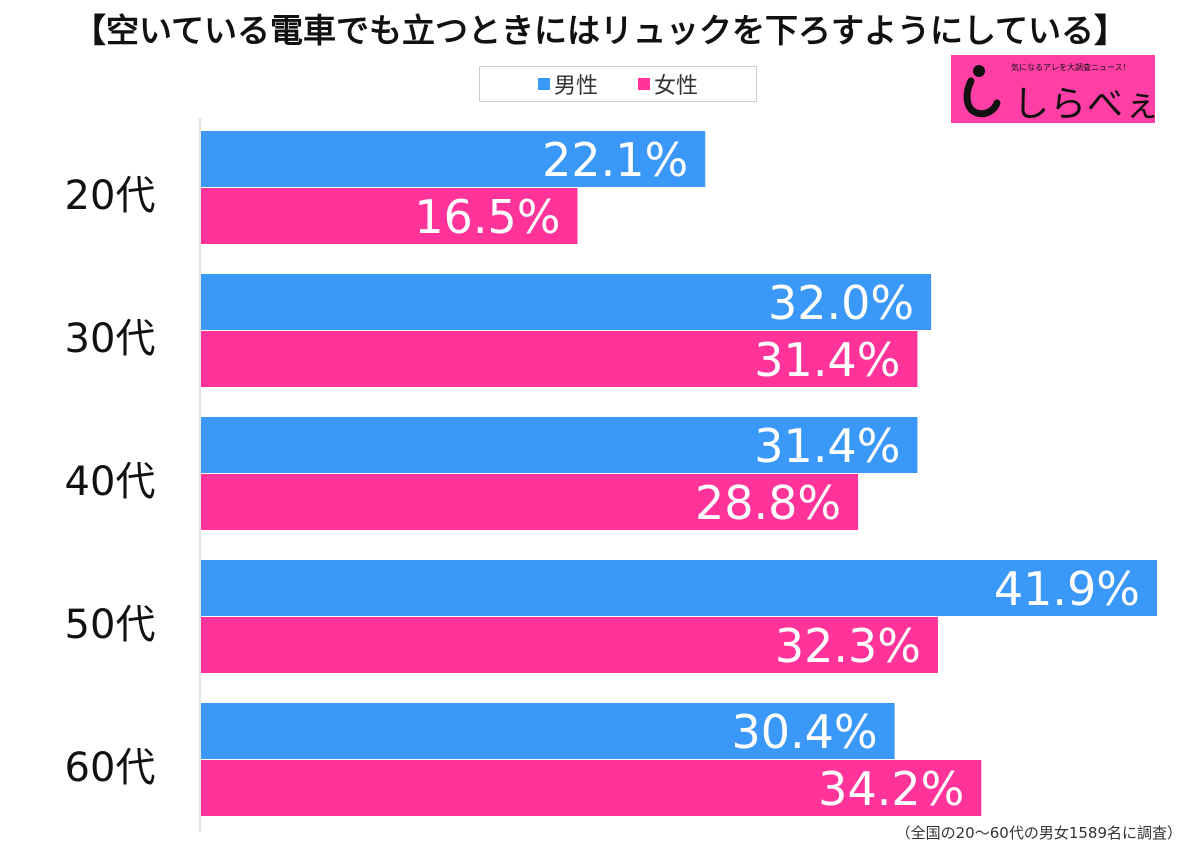 The image size is (1200, 848). What do you see at coordinates (891, 789) in the screenshot?
I see `data-label: 34.2%` at bounding box center [891, 789].